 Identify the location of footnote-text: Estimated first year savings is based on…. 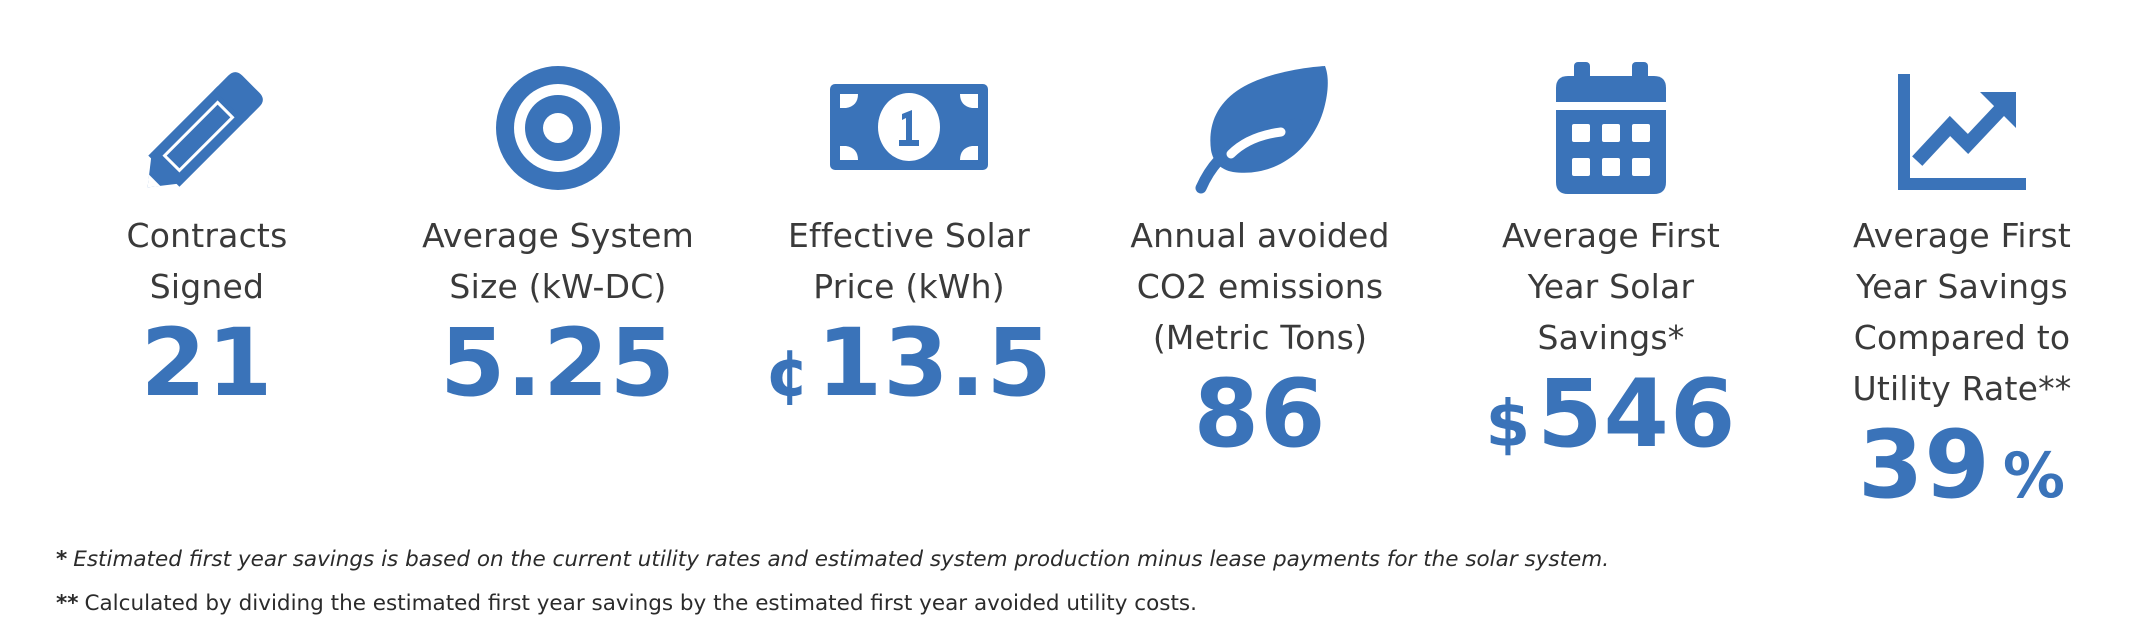
(841, 559).